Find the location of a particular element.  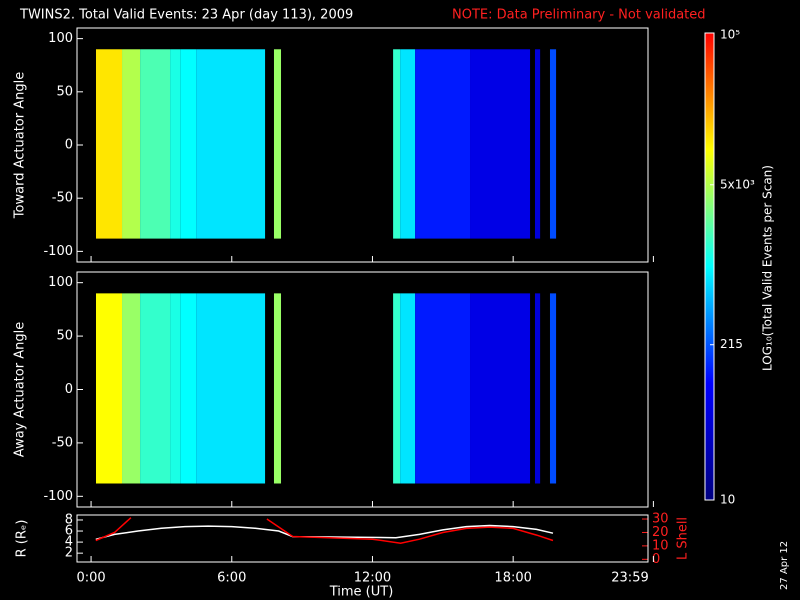

y-axis-label: Toward Actuator Angle is located at coordinates (20, 145).